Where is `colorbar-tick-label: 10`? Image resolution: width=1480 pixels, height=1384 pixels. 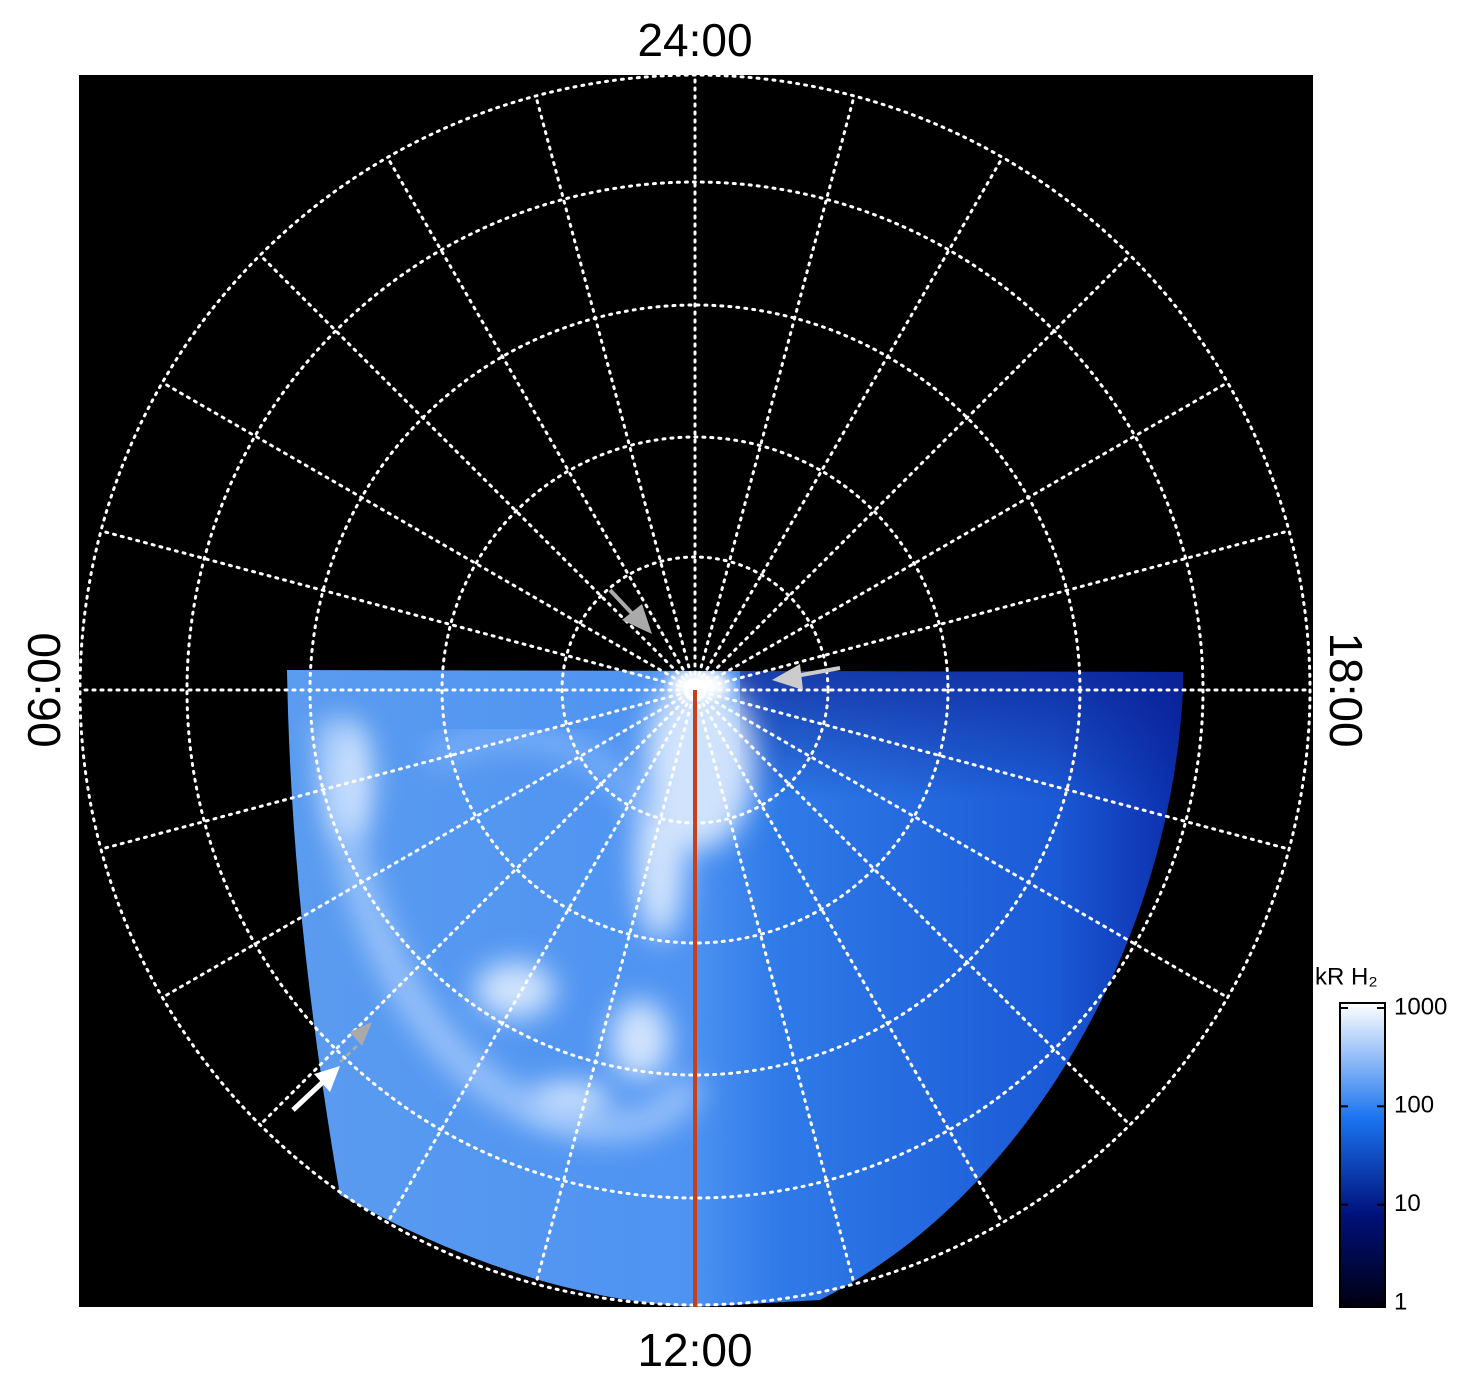
colorbar-tick-label: 10 is located at coordinates (1407, 1203).